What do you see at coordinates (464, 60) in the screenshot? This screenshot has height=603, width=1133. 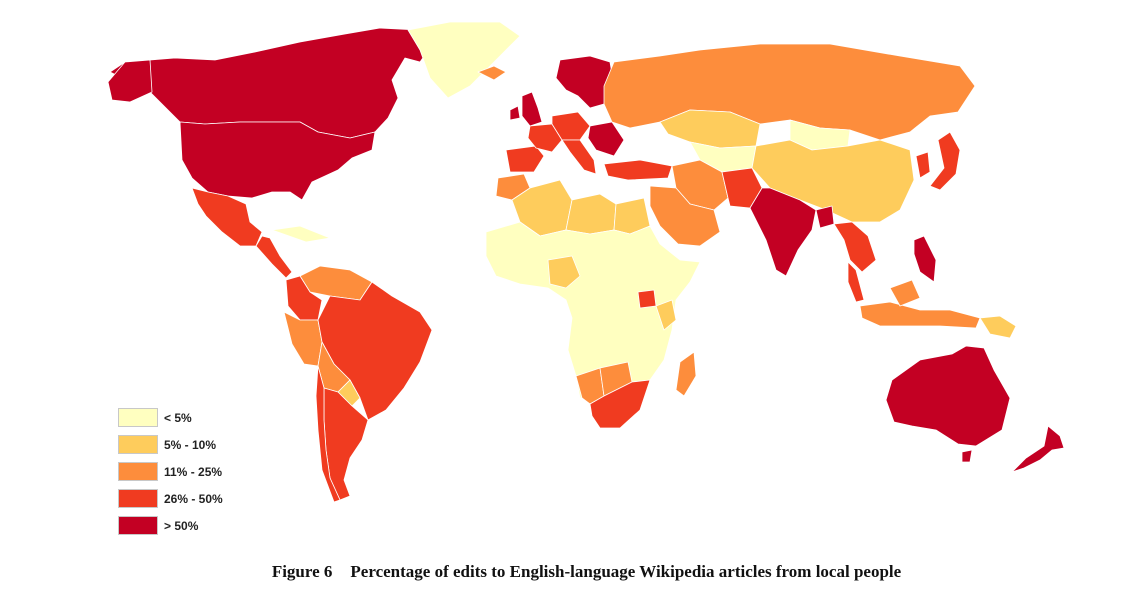 I see `region-greenland` at bounding box center [464, 60].